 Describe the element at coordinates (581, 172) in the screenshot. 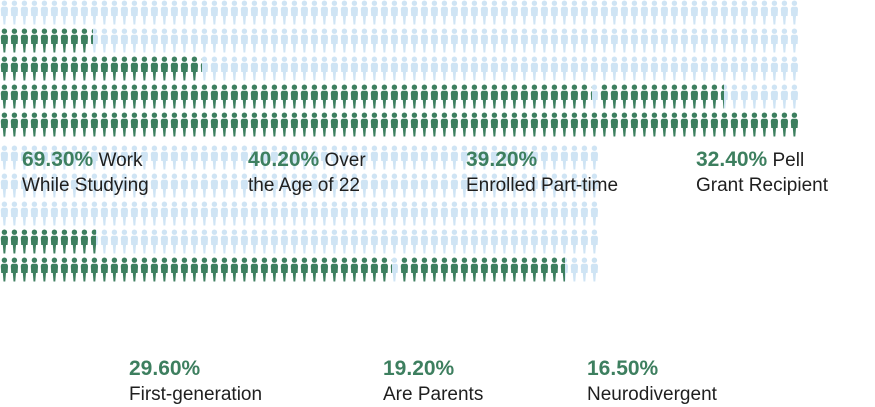

I see `stat-caption: 39.20% Enrolled Part-time` at that location.